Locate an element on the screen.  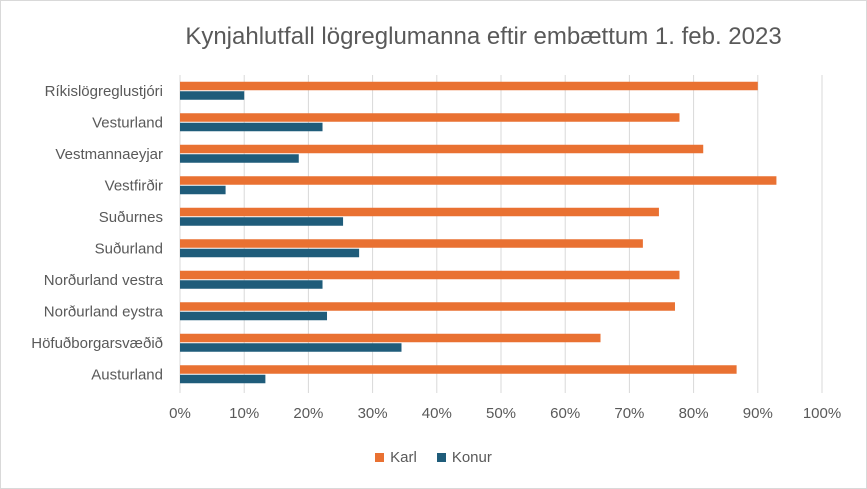
category-label: Vesturland is located at coordinates (127, 122).